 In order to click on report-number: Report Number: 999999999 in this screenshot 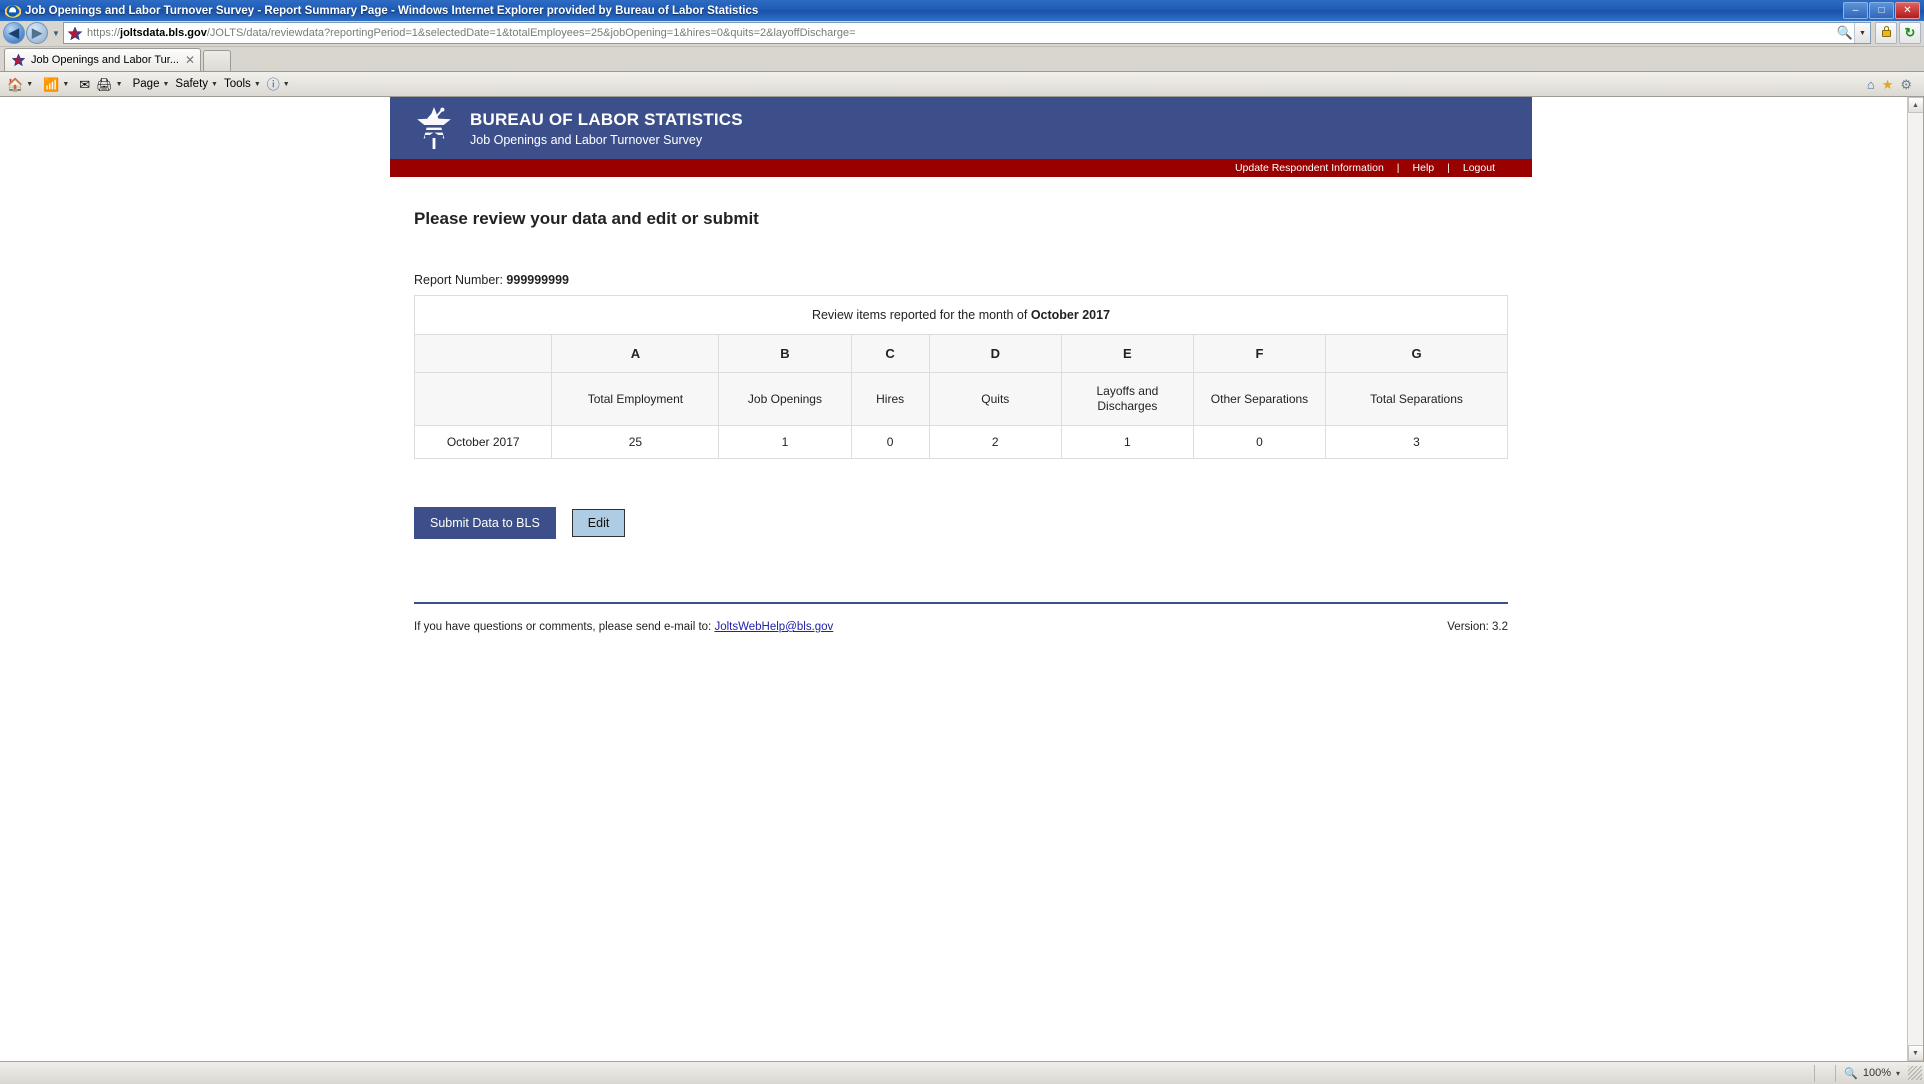, I will do `click(961, 280)`.